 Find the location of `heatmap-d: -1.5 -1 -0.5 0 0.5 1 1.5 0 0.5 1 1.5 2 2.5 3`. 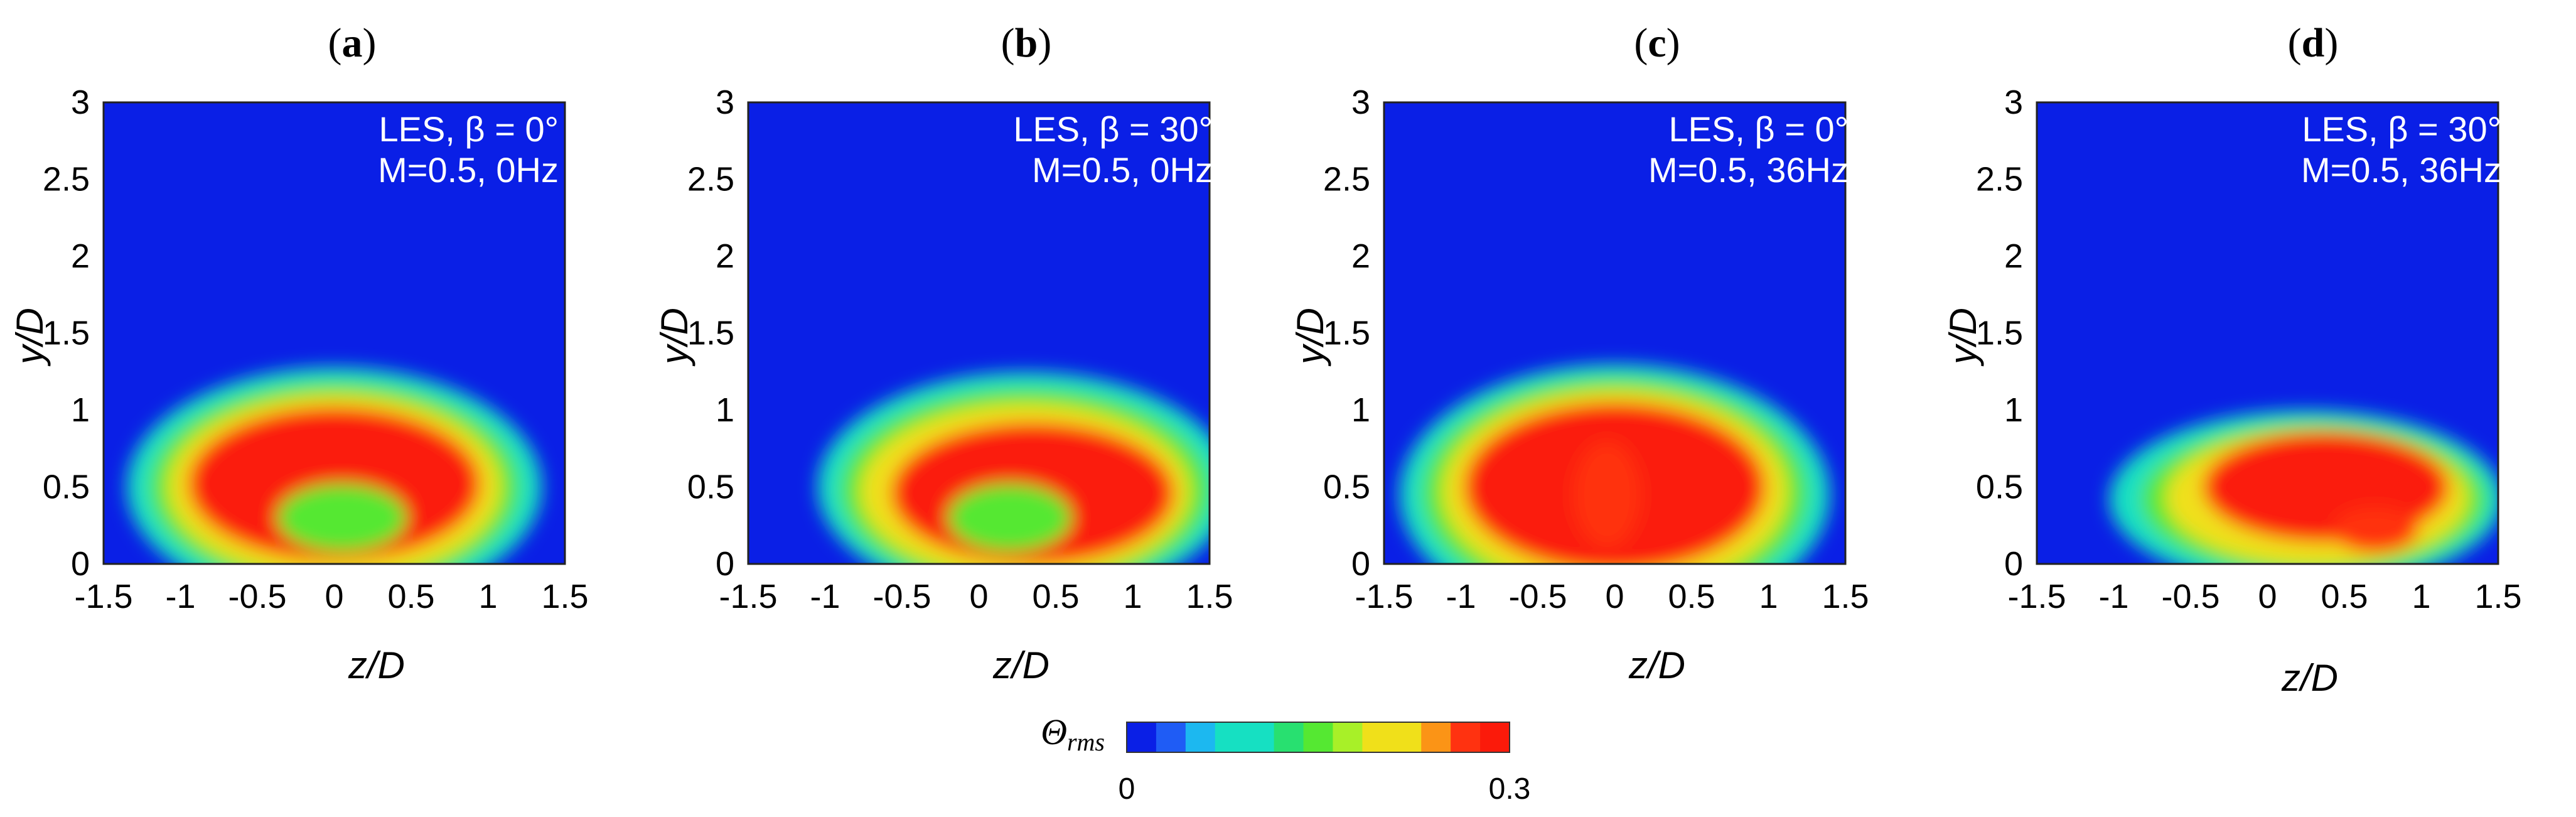

heatmap-d: -1.5 -1 -0.5 0 0.5 1 1.5 0 0.5 1 1.5 2 2.5 3 is located at coordinates (2249, 350).